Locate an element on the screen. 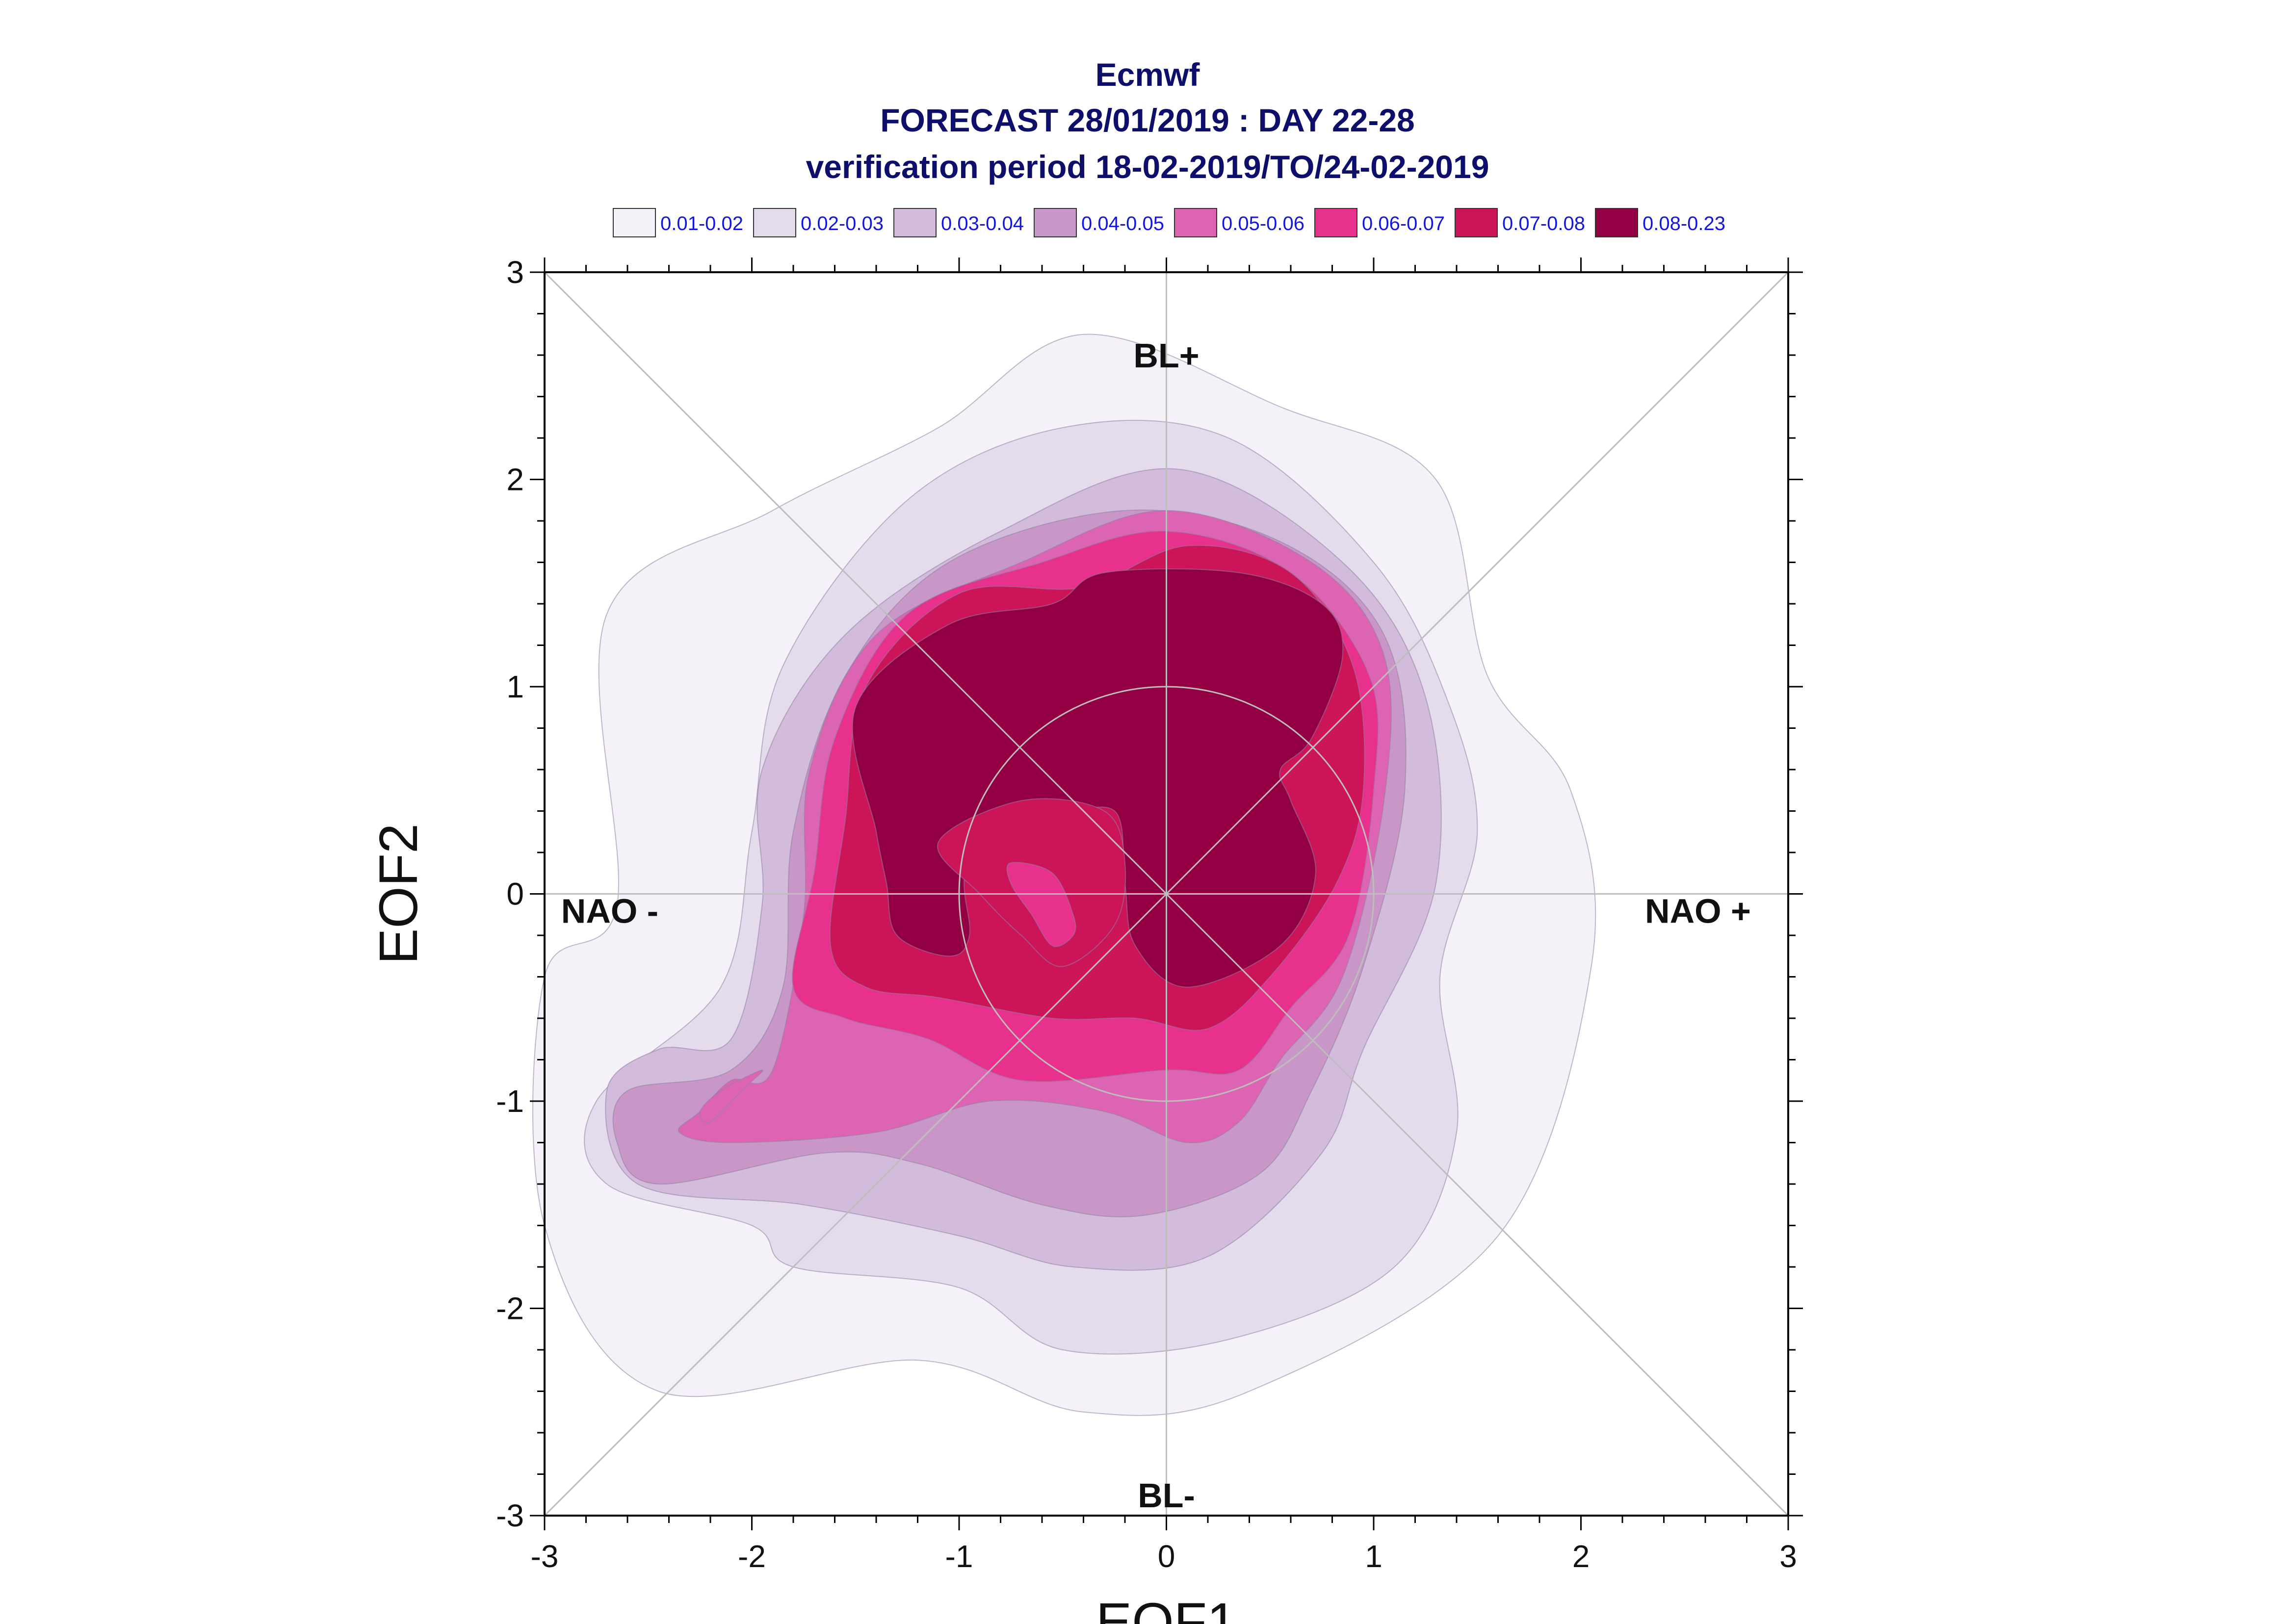 The width and height of the screenshot is (2295, 1624). x-tick-label: -2 is located at coordinates (752, 1556).